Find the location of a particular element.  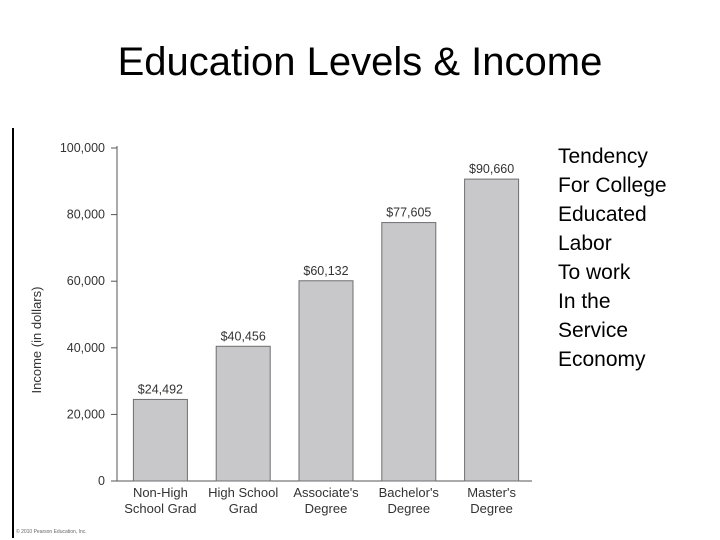

side-text-line: Service is located at coordinates (593, 330).